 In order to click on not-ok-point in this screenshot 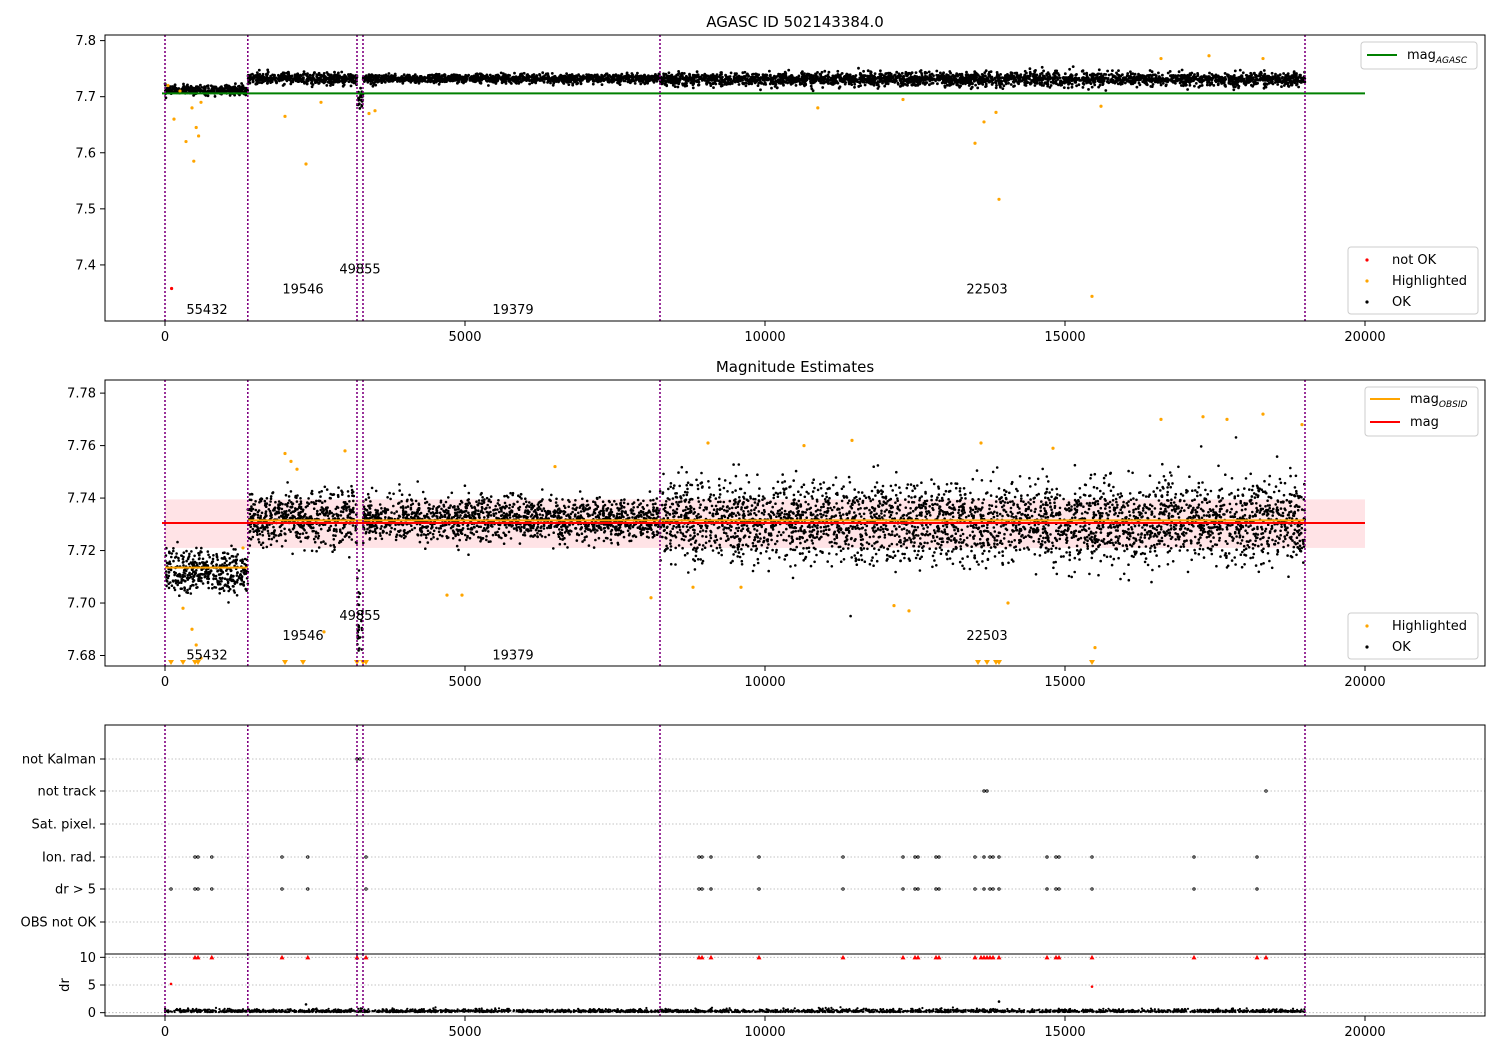, I will do `click(172, 288)`.